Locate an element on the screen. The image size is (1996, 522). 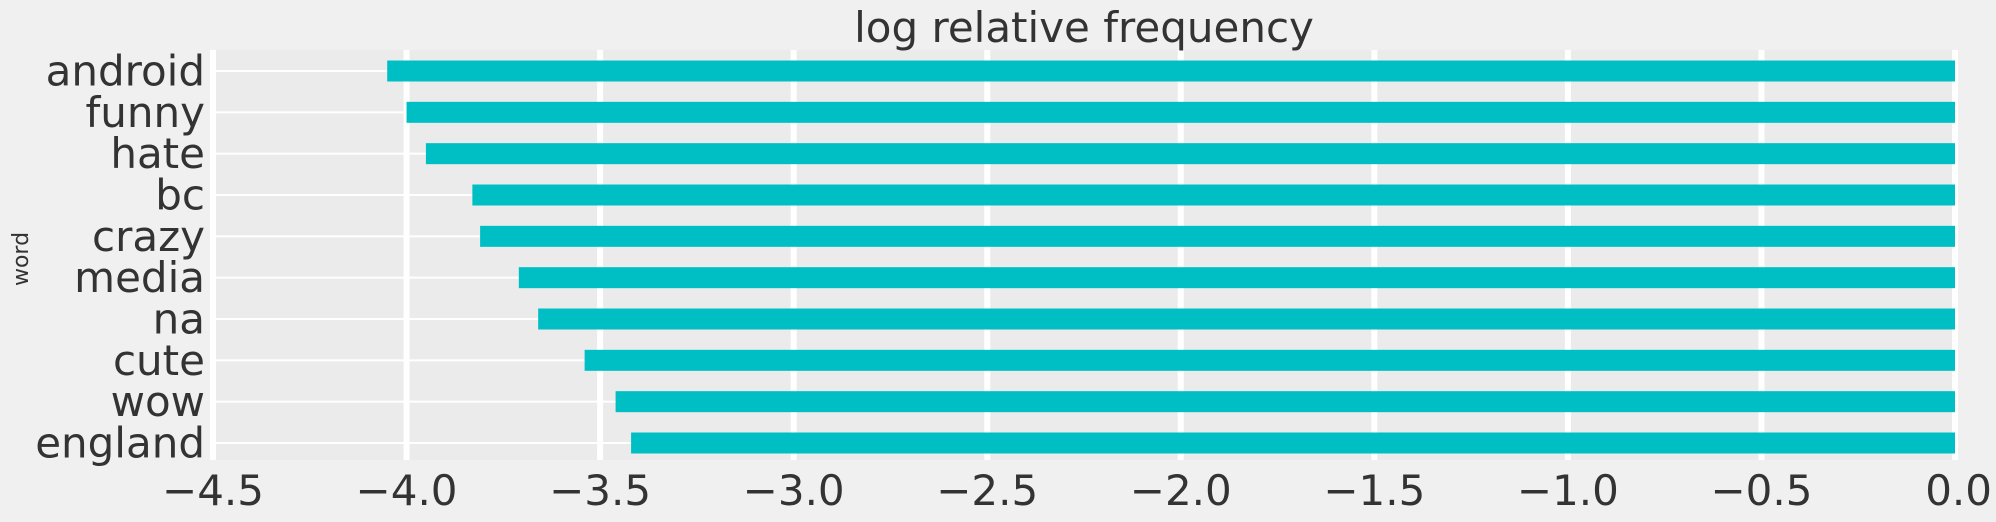
y-tick-label: cute is located at coordinates (159, 360).